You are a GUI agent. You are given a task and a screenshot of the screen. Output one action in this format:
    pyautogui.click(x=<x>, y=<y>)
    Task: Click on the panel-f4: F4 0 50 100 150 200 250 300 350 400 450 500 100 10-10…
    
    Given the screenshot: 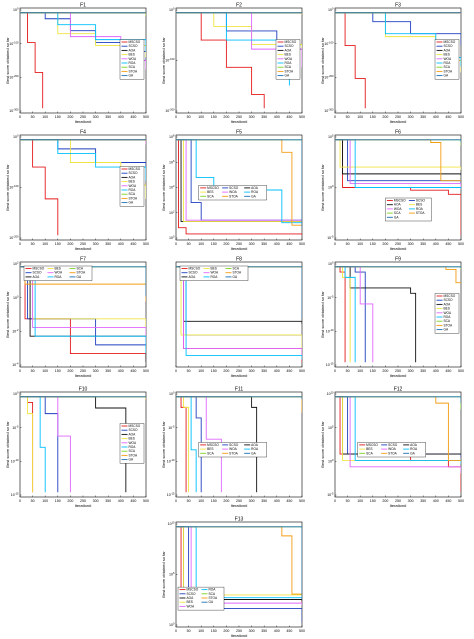 What is the action you would take?
    pyautogui.click(x=77, y=191)
    